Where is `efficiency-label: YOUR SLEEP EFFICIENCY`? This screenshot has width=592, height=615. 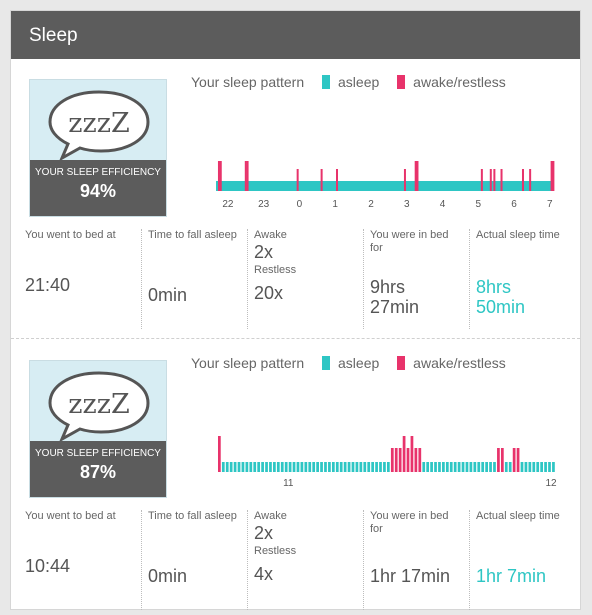
efficiency-label: YOUR SLEEP EFFICIENCY is located at coordinates (98, 453).